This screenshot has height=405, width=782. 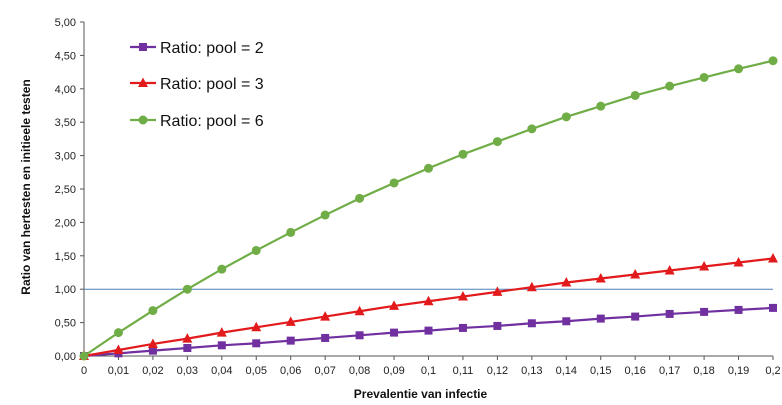 What do you see at coordinates (84, 371) in the screenshot?
I see `x-tick-label: 0` at bounding box center [84, 371].